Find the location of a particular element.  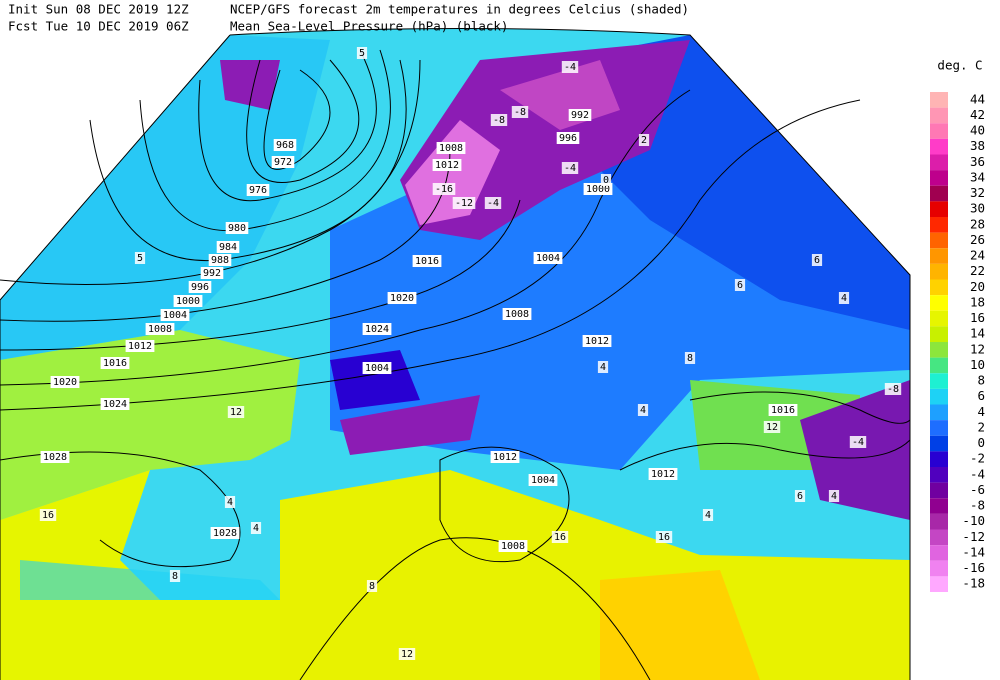

legend-unit: deg. C is located at coordinates (959, 65).